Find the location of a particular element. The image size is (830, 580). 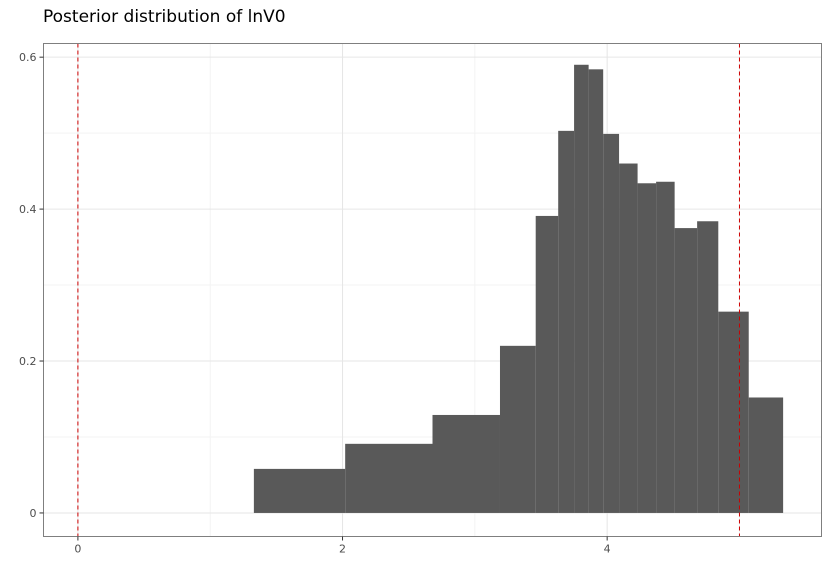

y-tick-label-0: 0 is located at coordinates (33, 513).